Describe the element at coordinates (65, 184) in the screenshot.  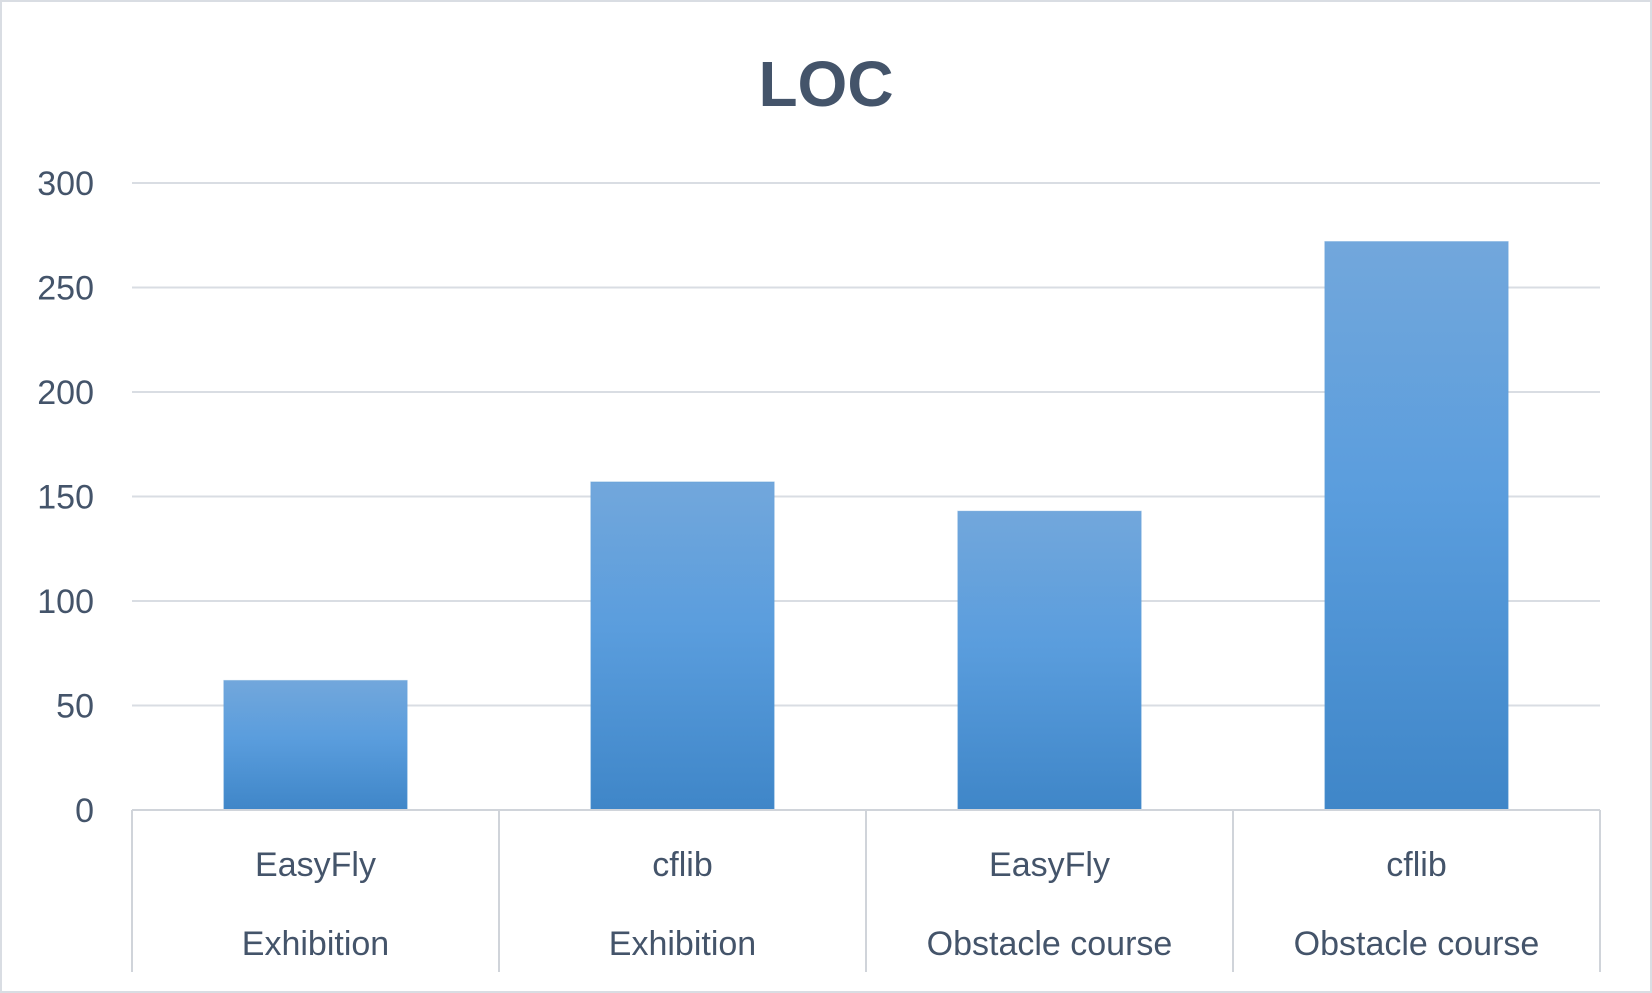
I see `y-tick-label: 300` at that location.